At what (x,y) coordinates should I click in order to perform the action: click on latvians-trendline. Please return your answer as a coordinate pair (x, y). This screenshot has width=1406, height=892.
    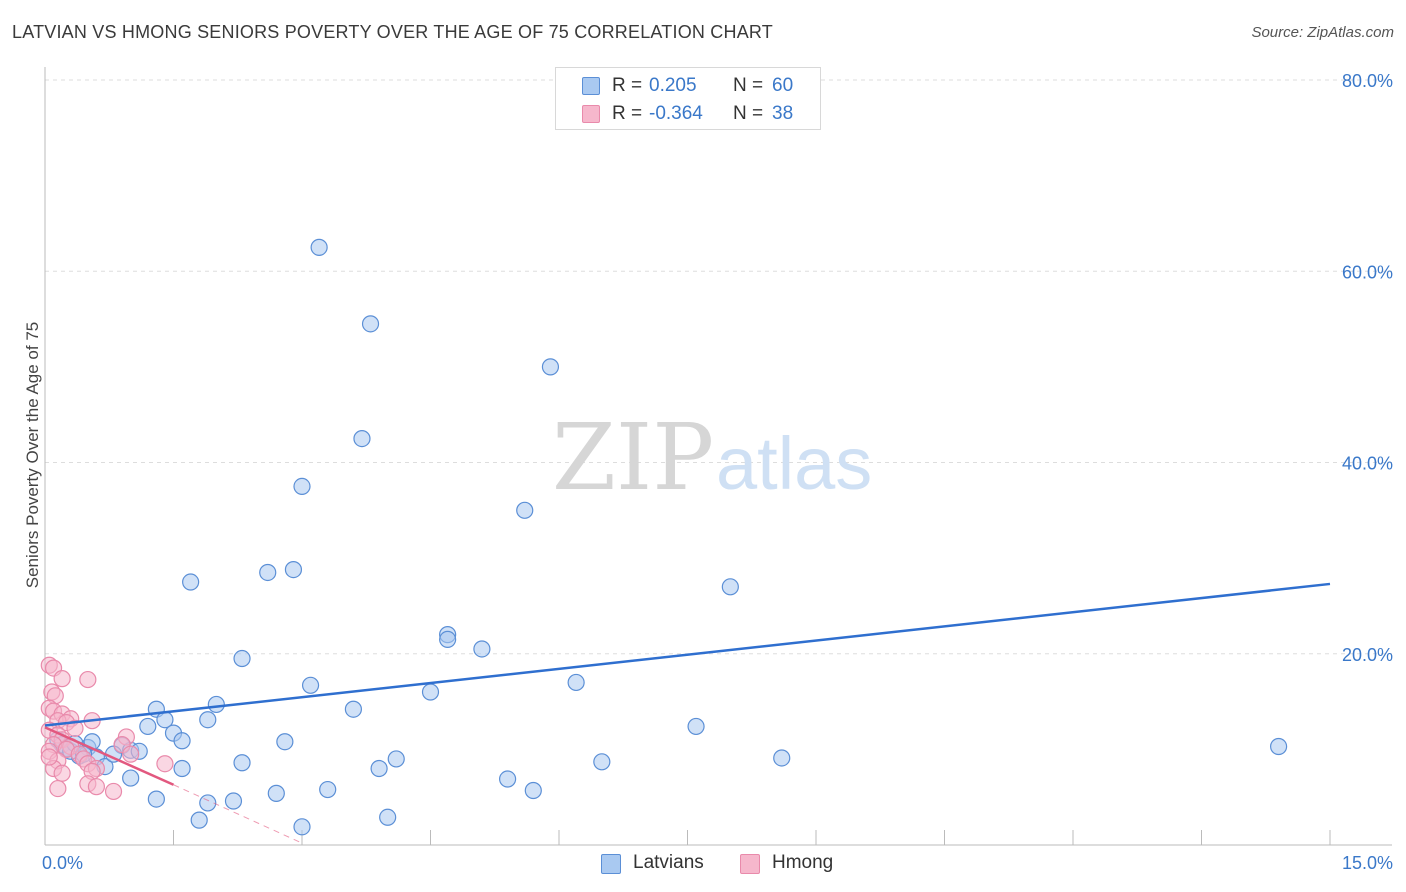
    Looking at the image, I should click on (687, 654).